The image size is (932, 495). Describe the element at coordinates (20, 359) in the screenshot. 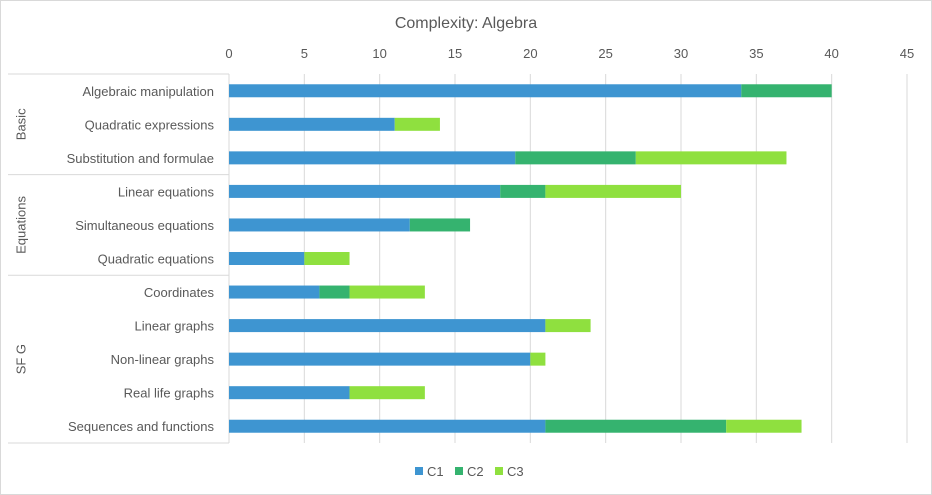

I see `group-label: SF G` at that location.